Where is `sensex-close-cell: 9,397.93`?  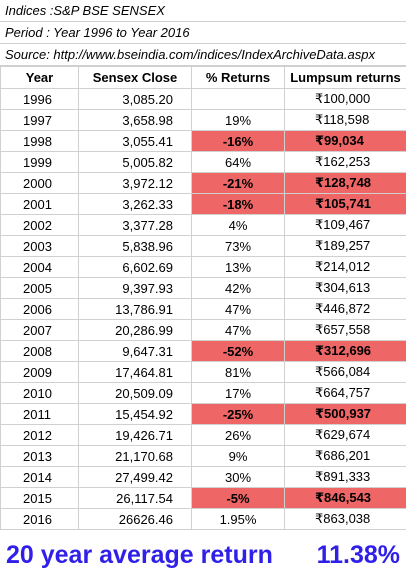
sensex-close-cell: 9,397.93 is located at coordinates (135, 288).